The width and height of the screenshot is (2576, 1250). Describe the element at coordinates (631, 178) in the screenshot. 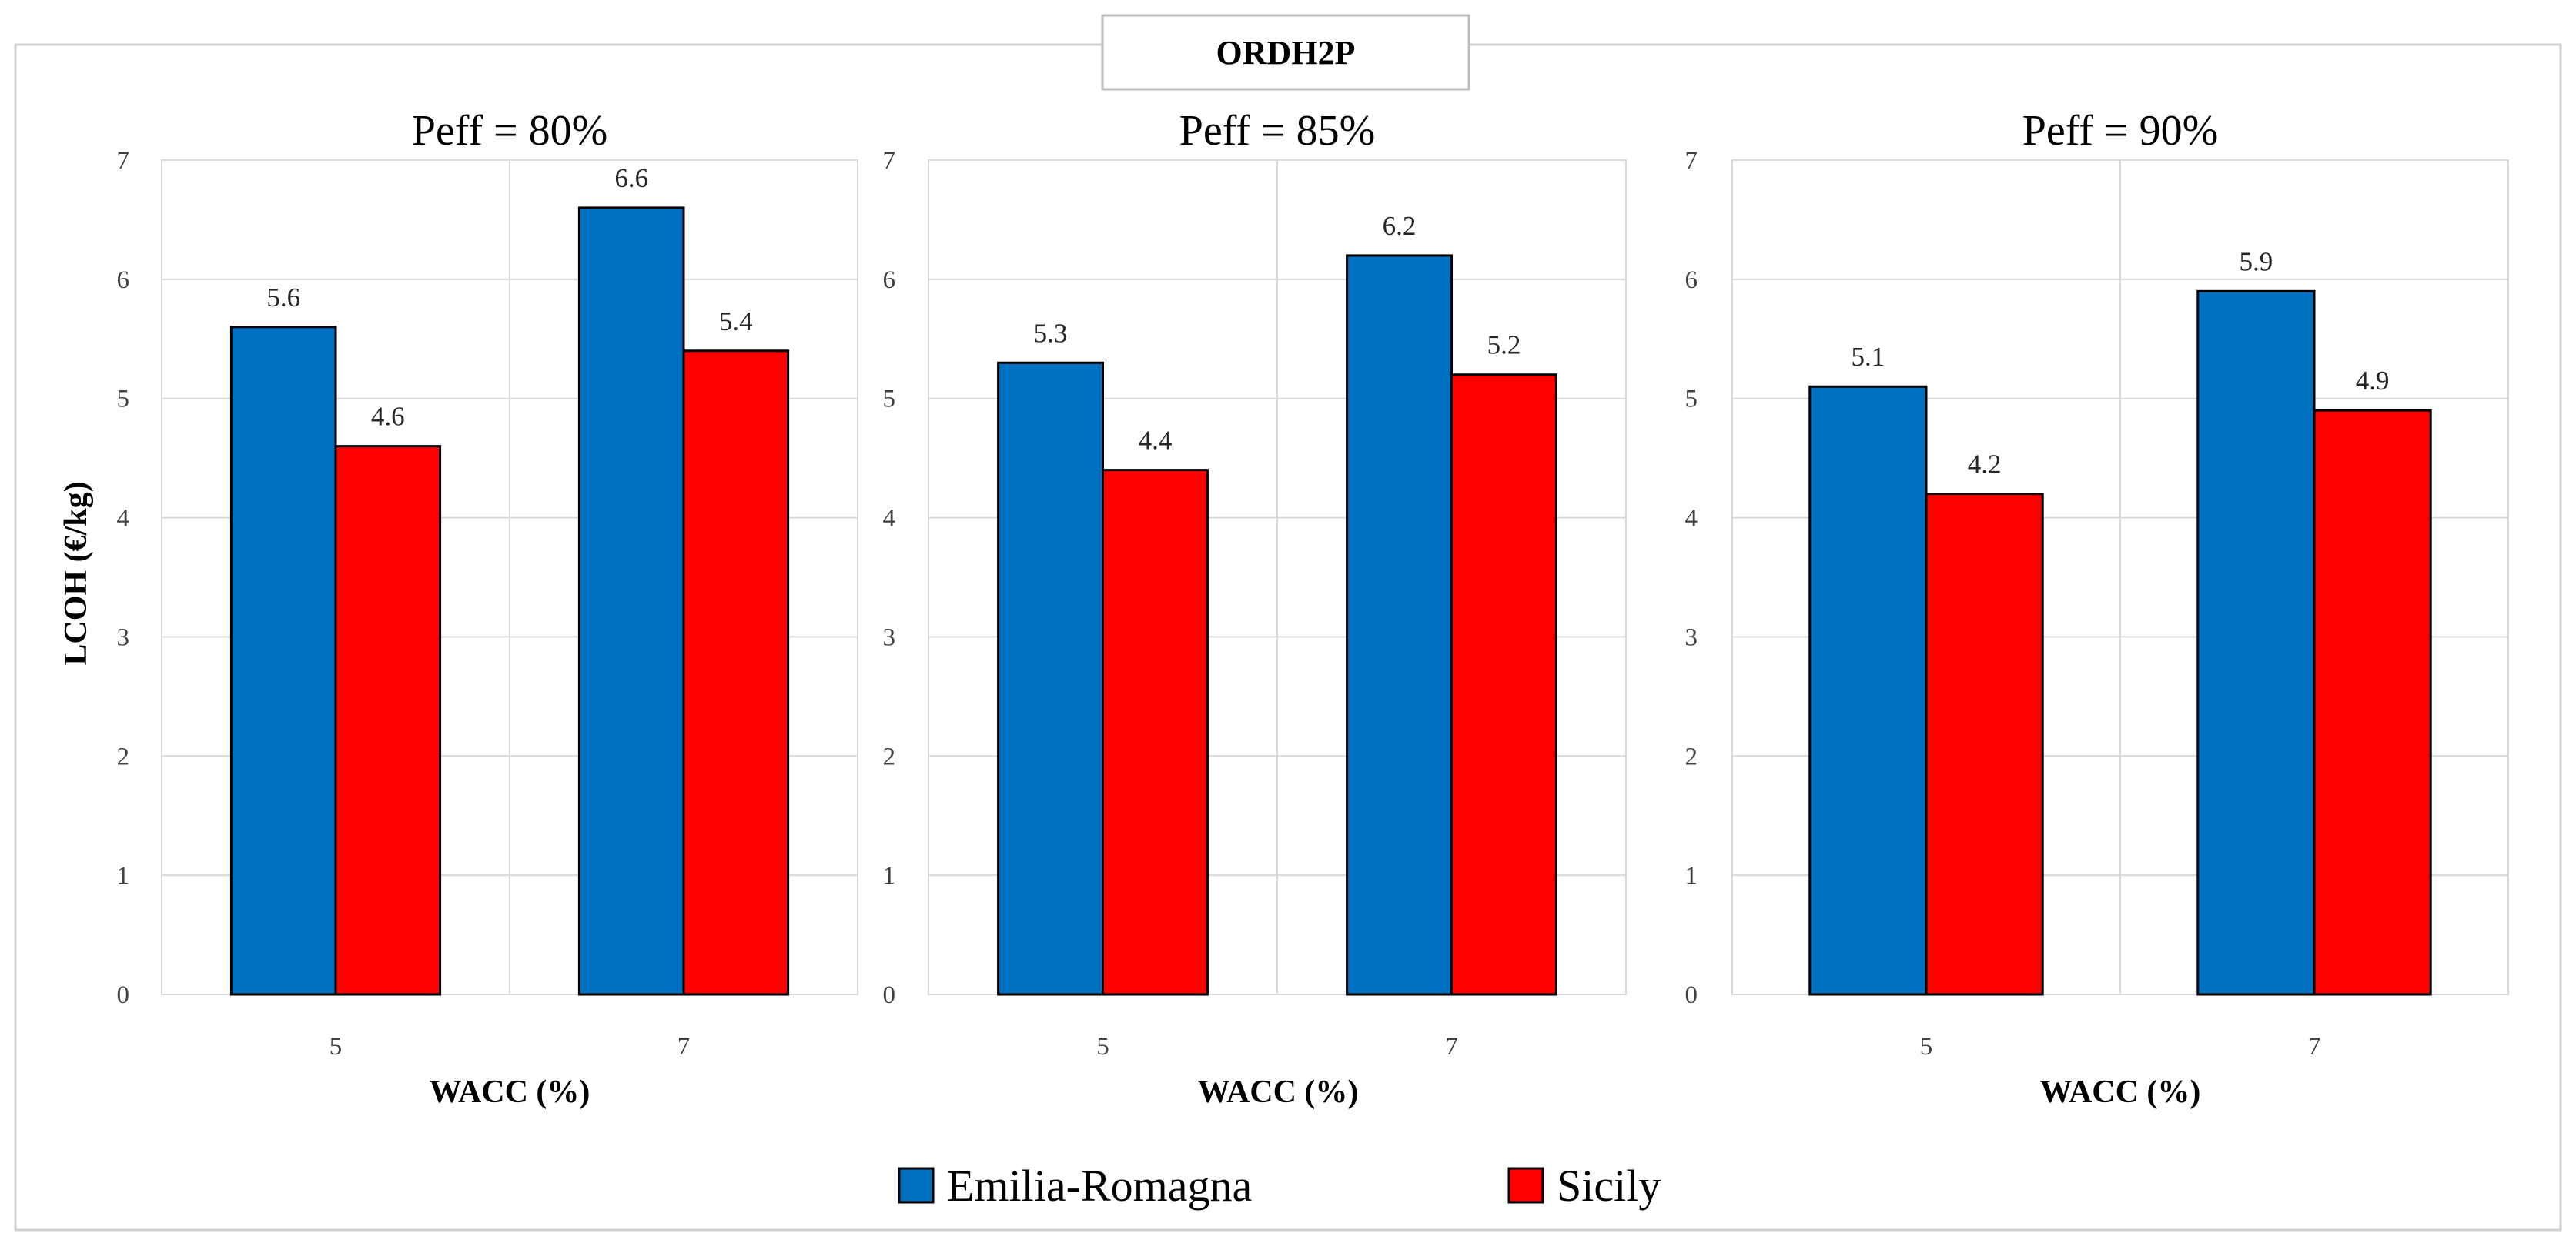

I see `data-label-emilia-romagna-wacc-7: 6.6` at that location.